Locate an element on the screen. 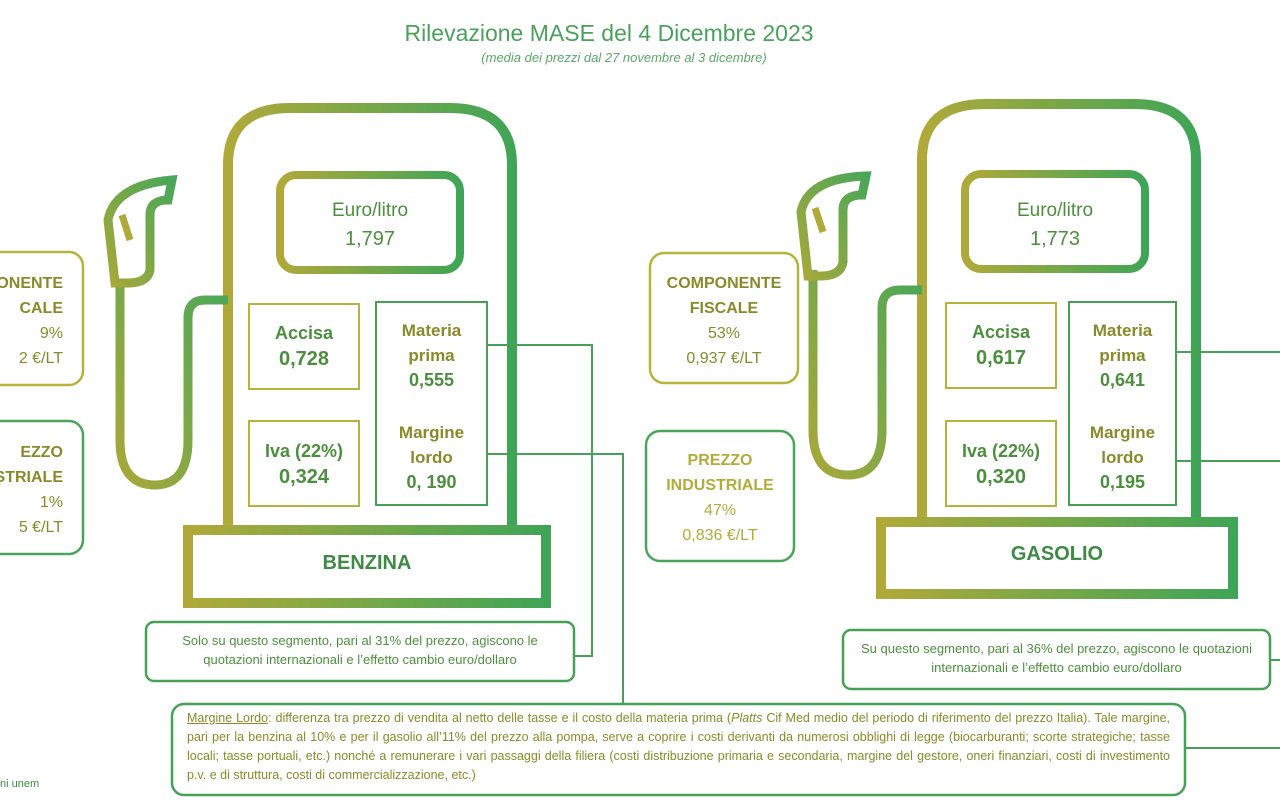 The height and width of the screenshot is (812, 1280). gasolio-margine-label-1: Margine is located at coordinates (1122, 432).